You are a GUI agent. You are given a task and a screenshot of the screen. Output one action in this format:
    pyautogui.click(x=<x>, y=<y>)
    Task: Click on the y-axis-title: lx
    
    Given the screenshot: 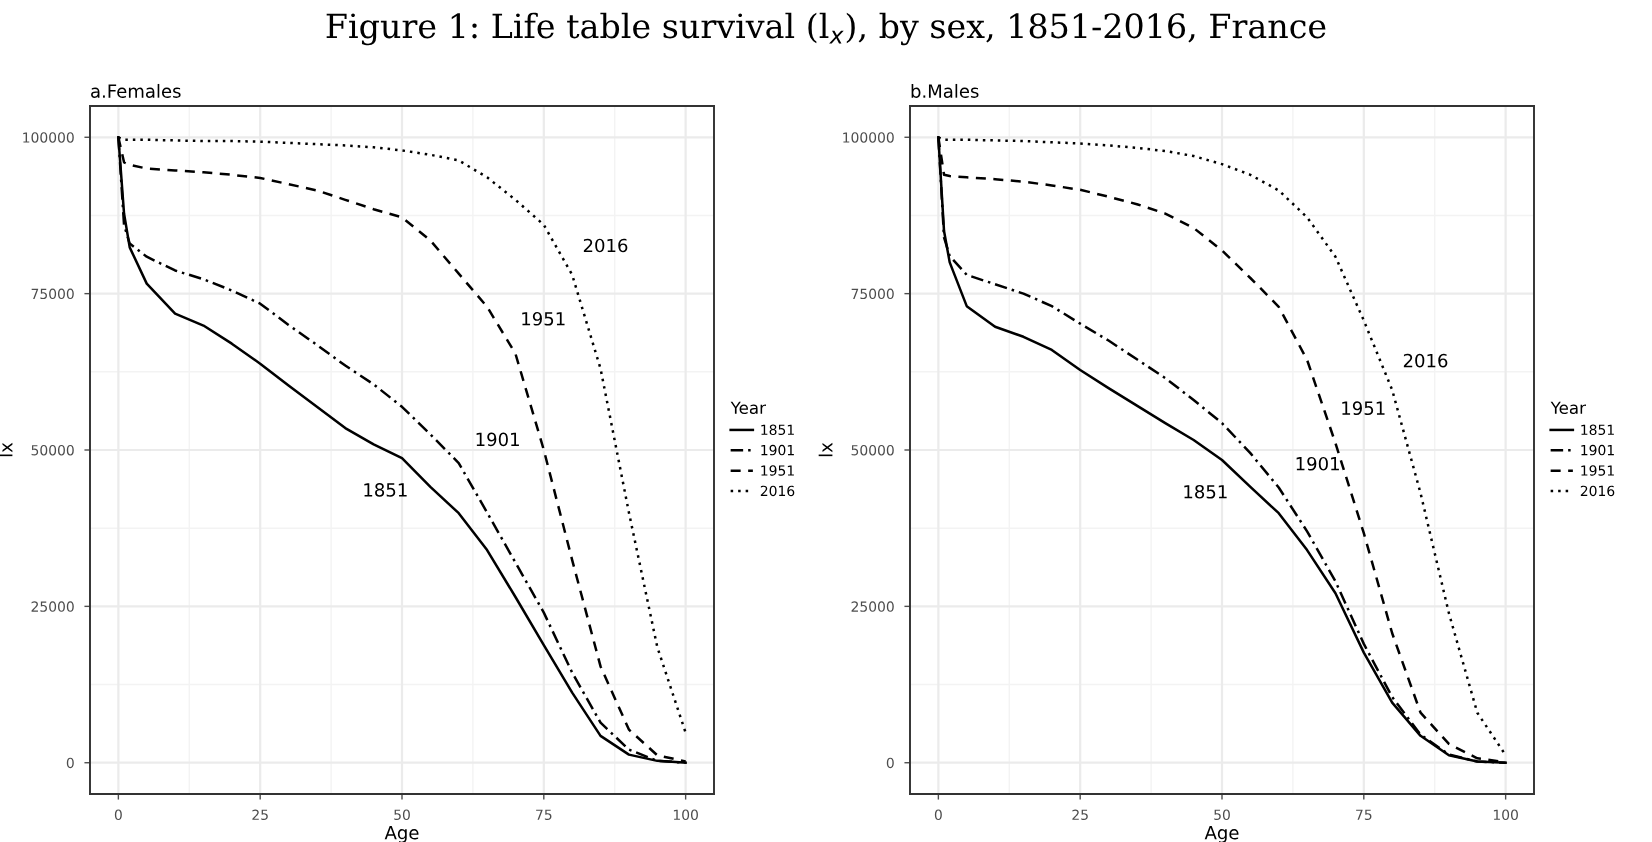 What is the action you would take?
    pyautogui.click(x=825, y=449)
    